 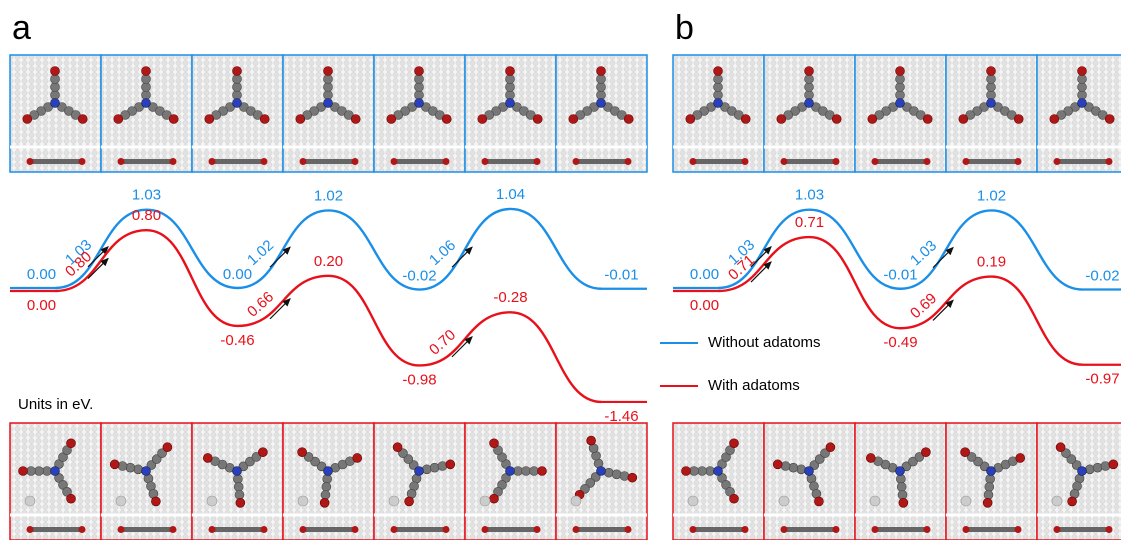 What do you see at coordinates (684, 28) in the screenshot?
I see `panel-letter: b` at bounding box center [684, 28].